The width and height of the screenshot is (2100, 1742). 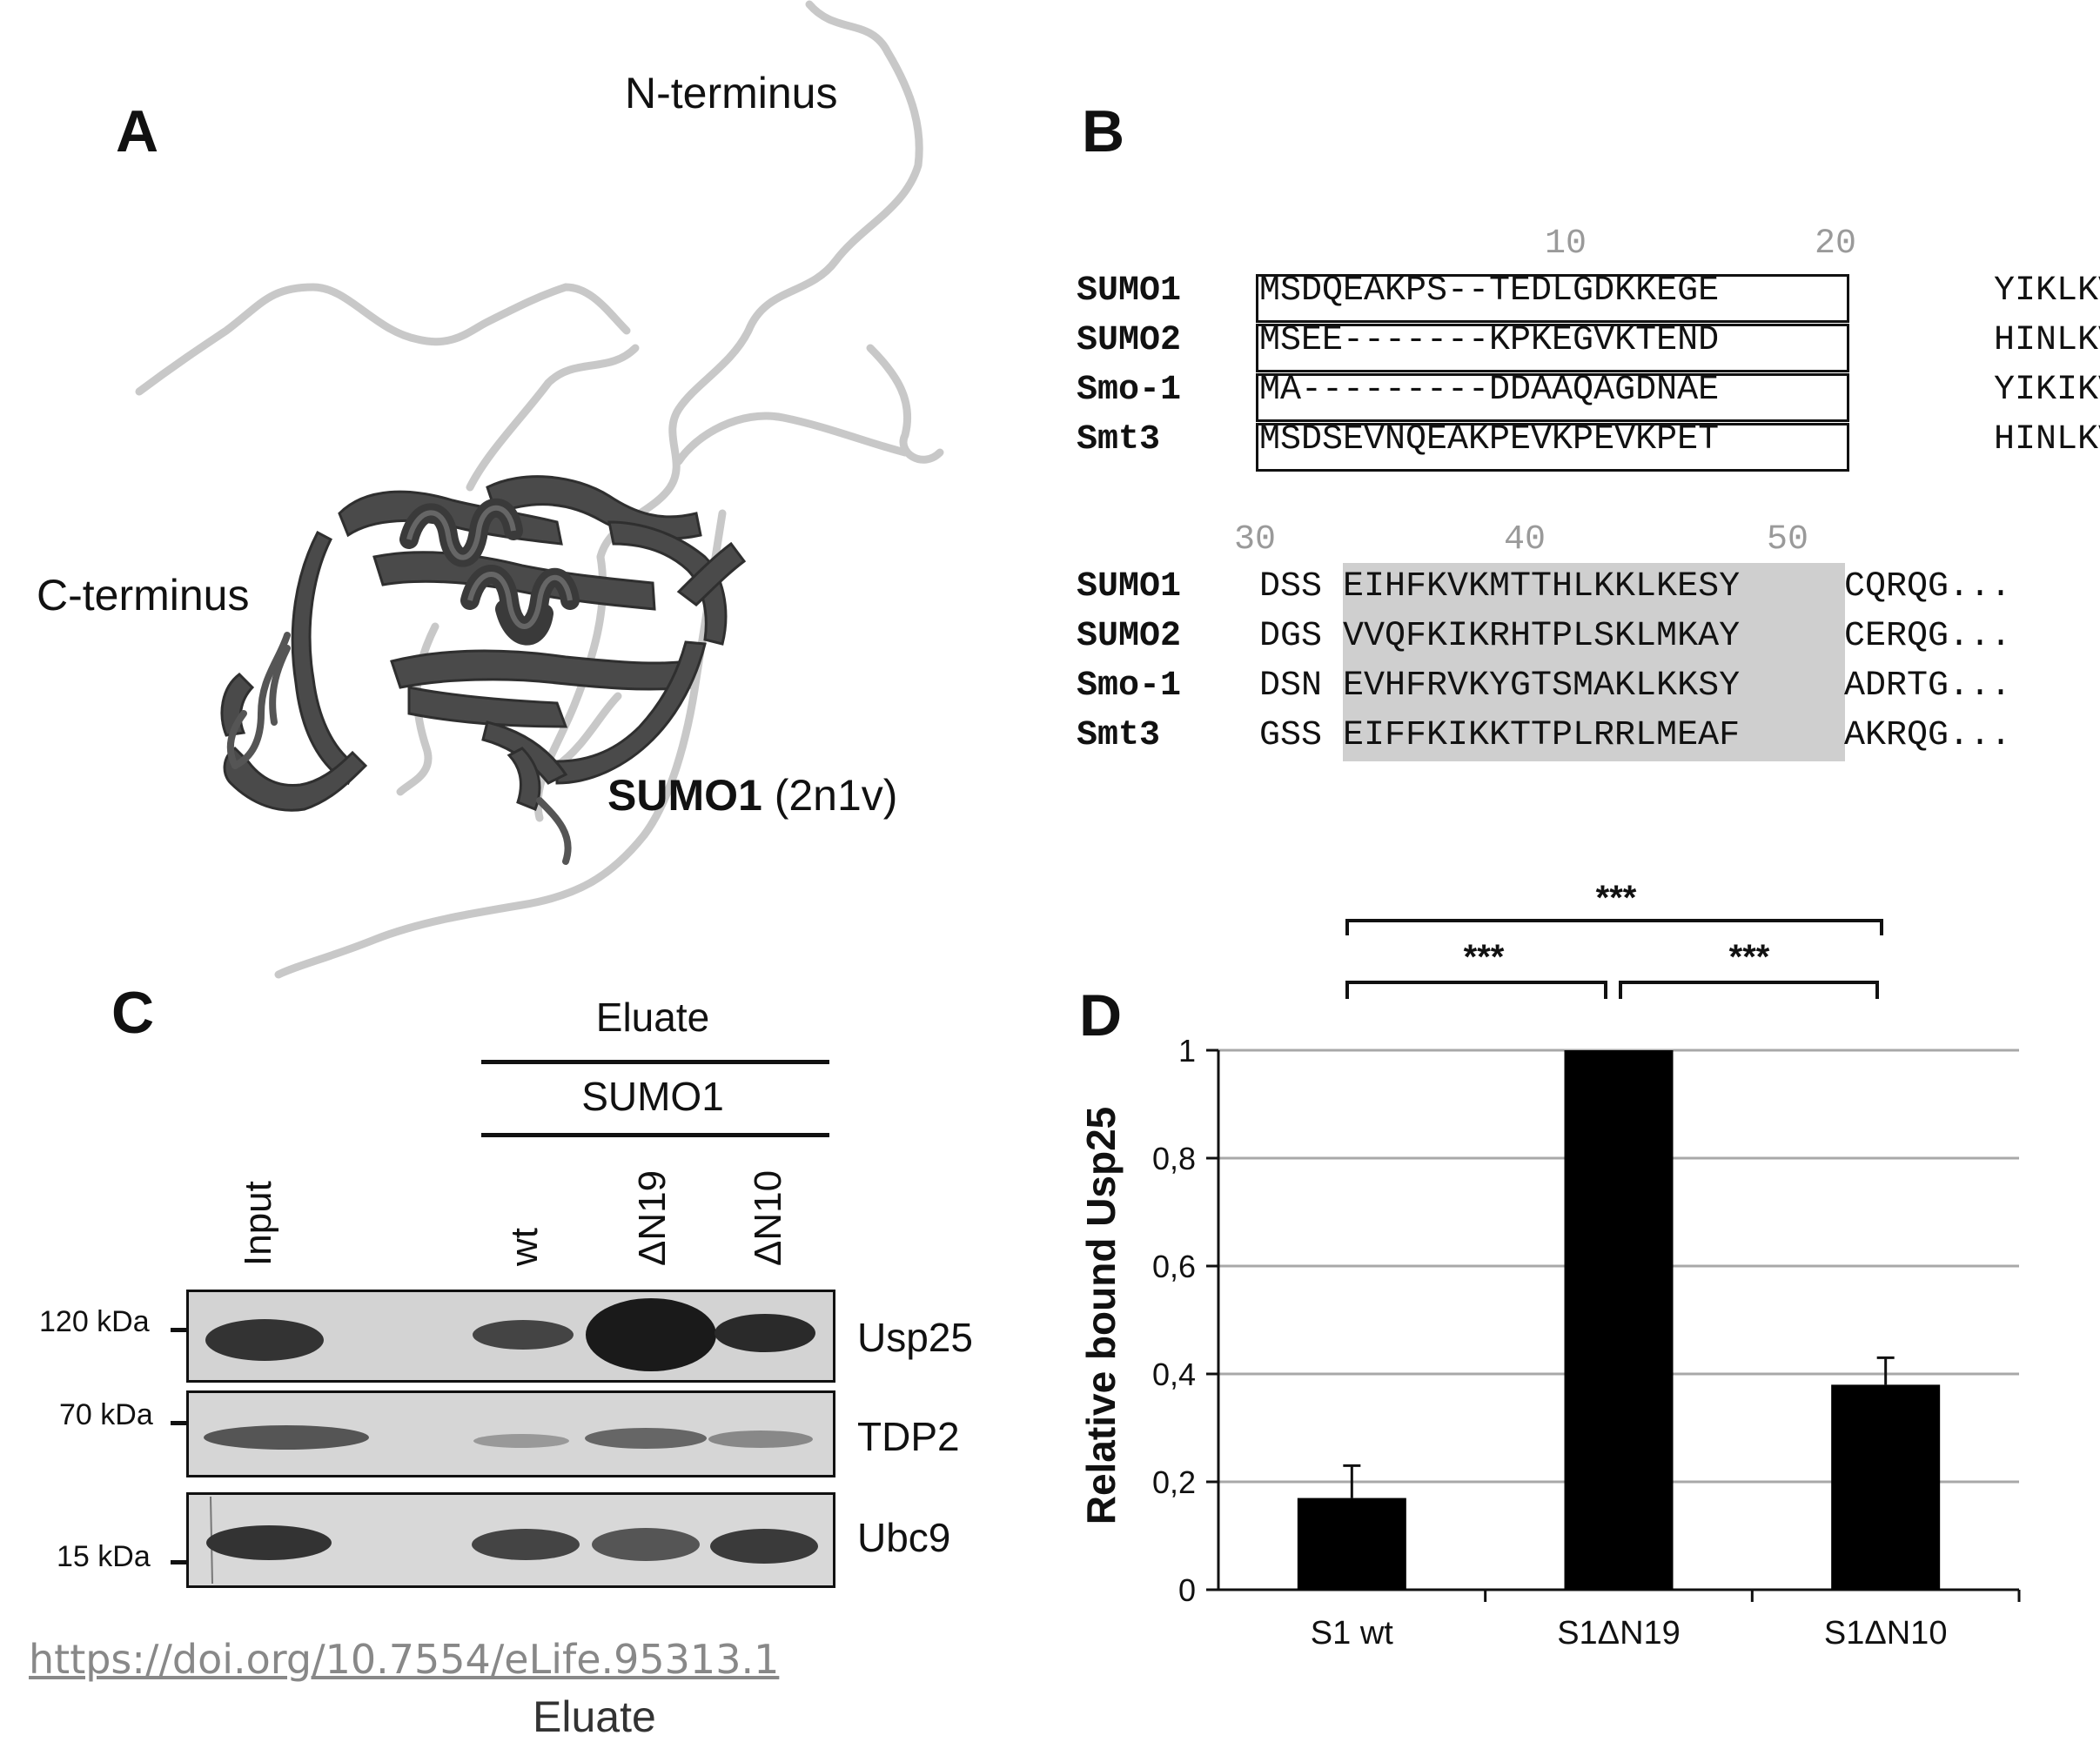 What do you see at coordinates (1255, 539) in the screenshot?
I see `ruler-30: 30` at bounding box center [1255, 539].